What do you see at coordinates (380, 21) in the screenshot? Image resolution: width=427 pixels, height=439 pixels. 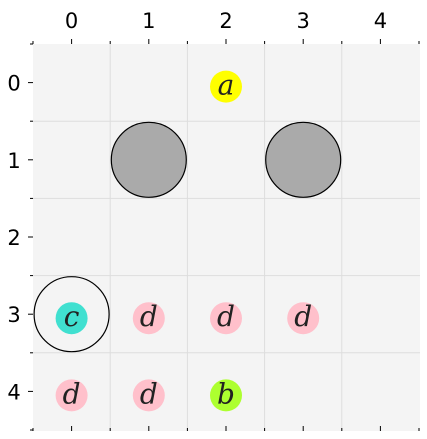 I see `column-label: 4` at bounding box center [380, 21].